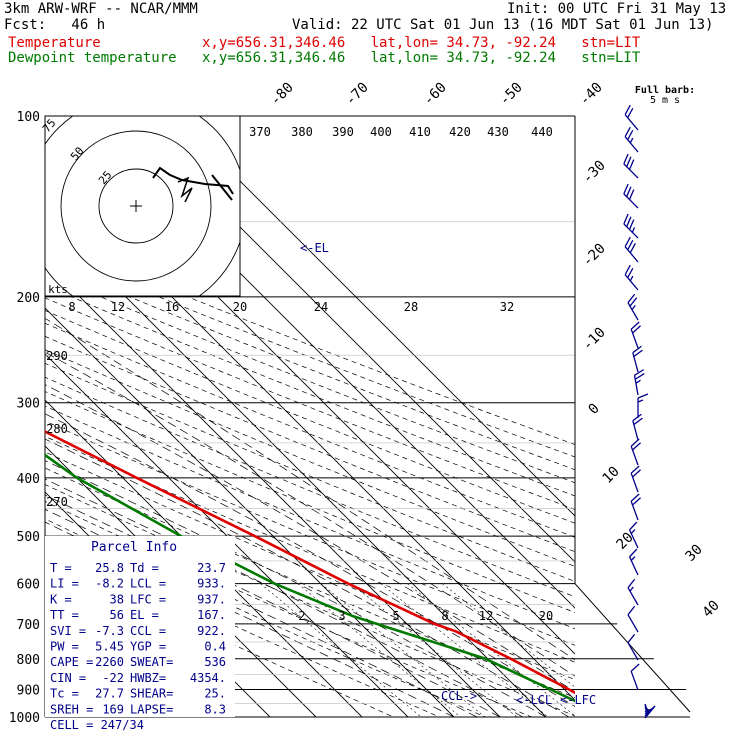 This screenshot has height=740, width=740. What do you see at coordinates (134, 547) in the screenshot?
I see `parcel-info-title: Parcel Info` at bounding box center [134, 547].